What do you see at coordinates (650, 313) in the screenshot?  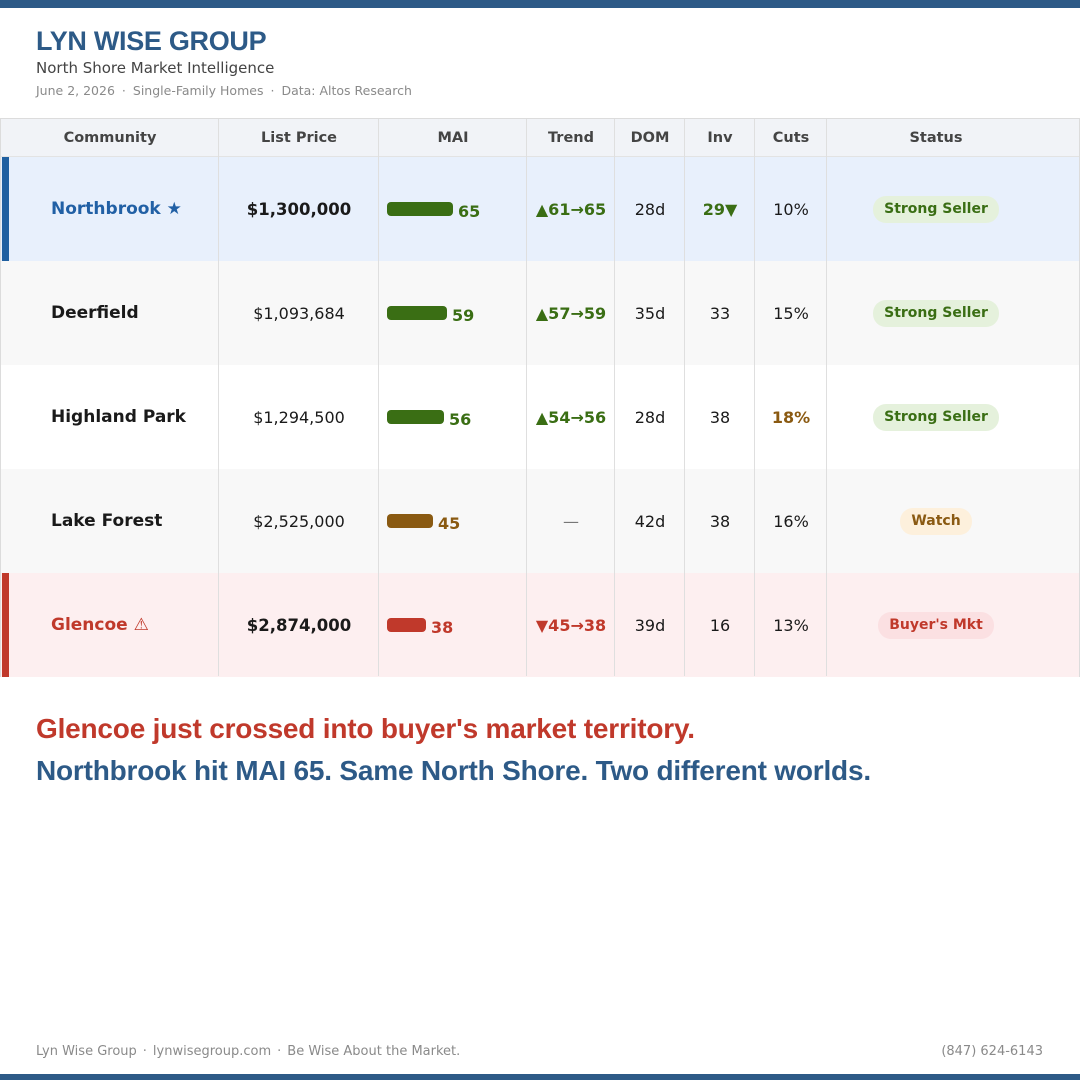 I see `dom-value: 35d` at bounding box center [650, 313].